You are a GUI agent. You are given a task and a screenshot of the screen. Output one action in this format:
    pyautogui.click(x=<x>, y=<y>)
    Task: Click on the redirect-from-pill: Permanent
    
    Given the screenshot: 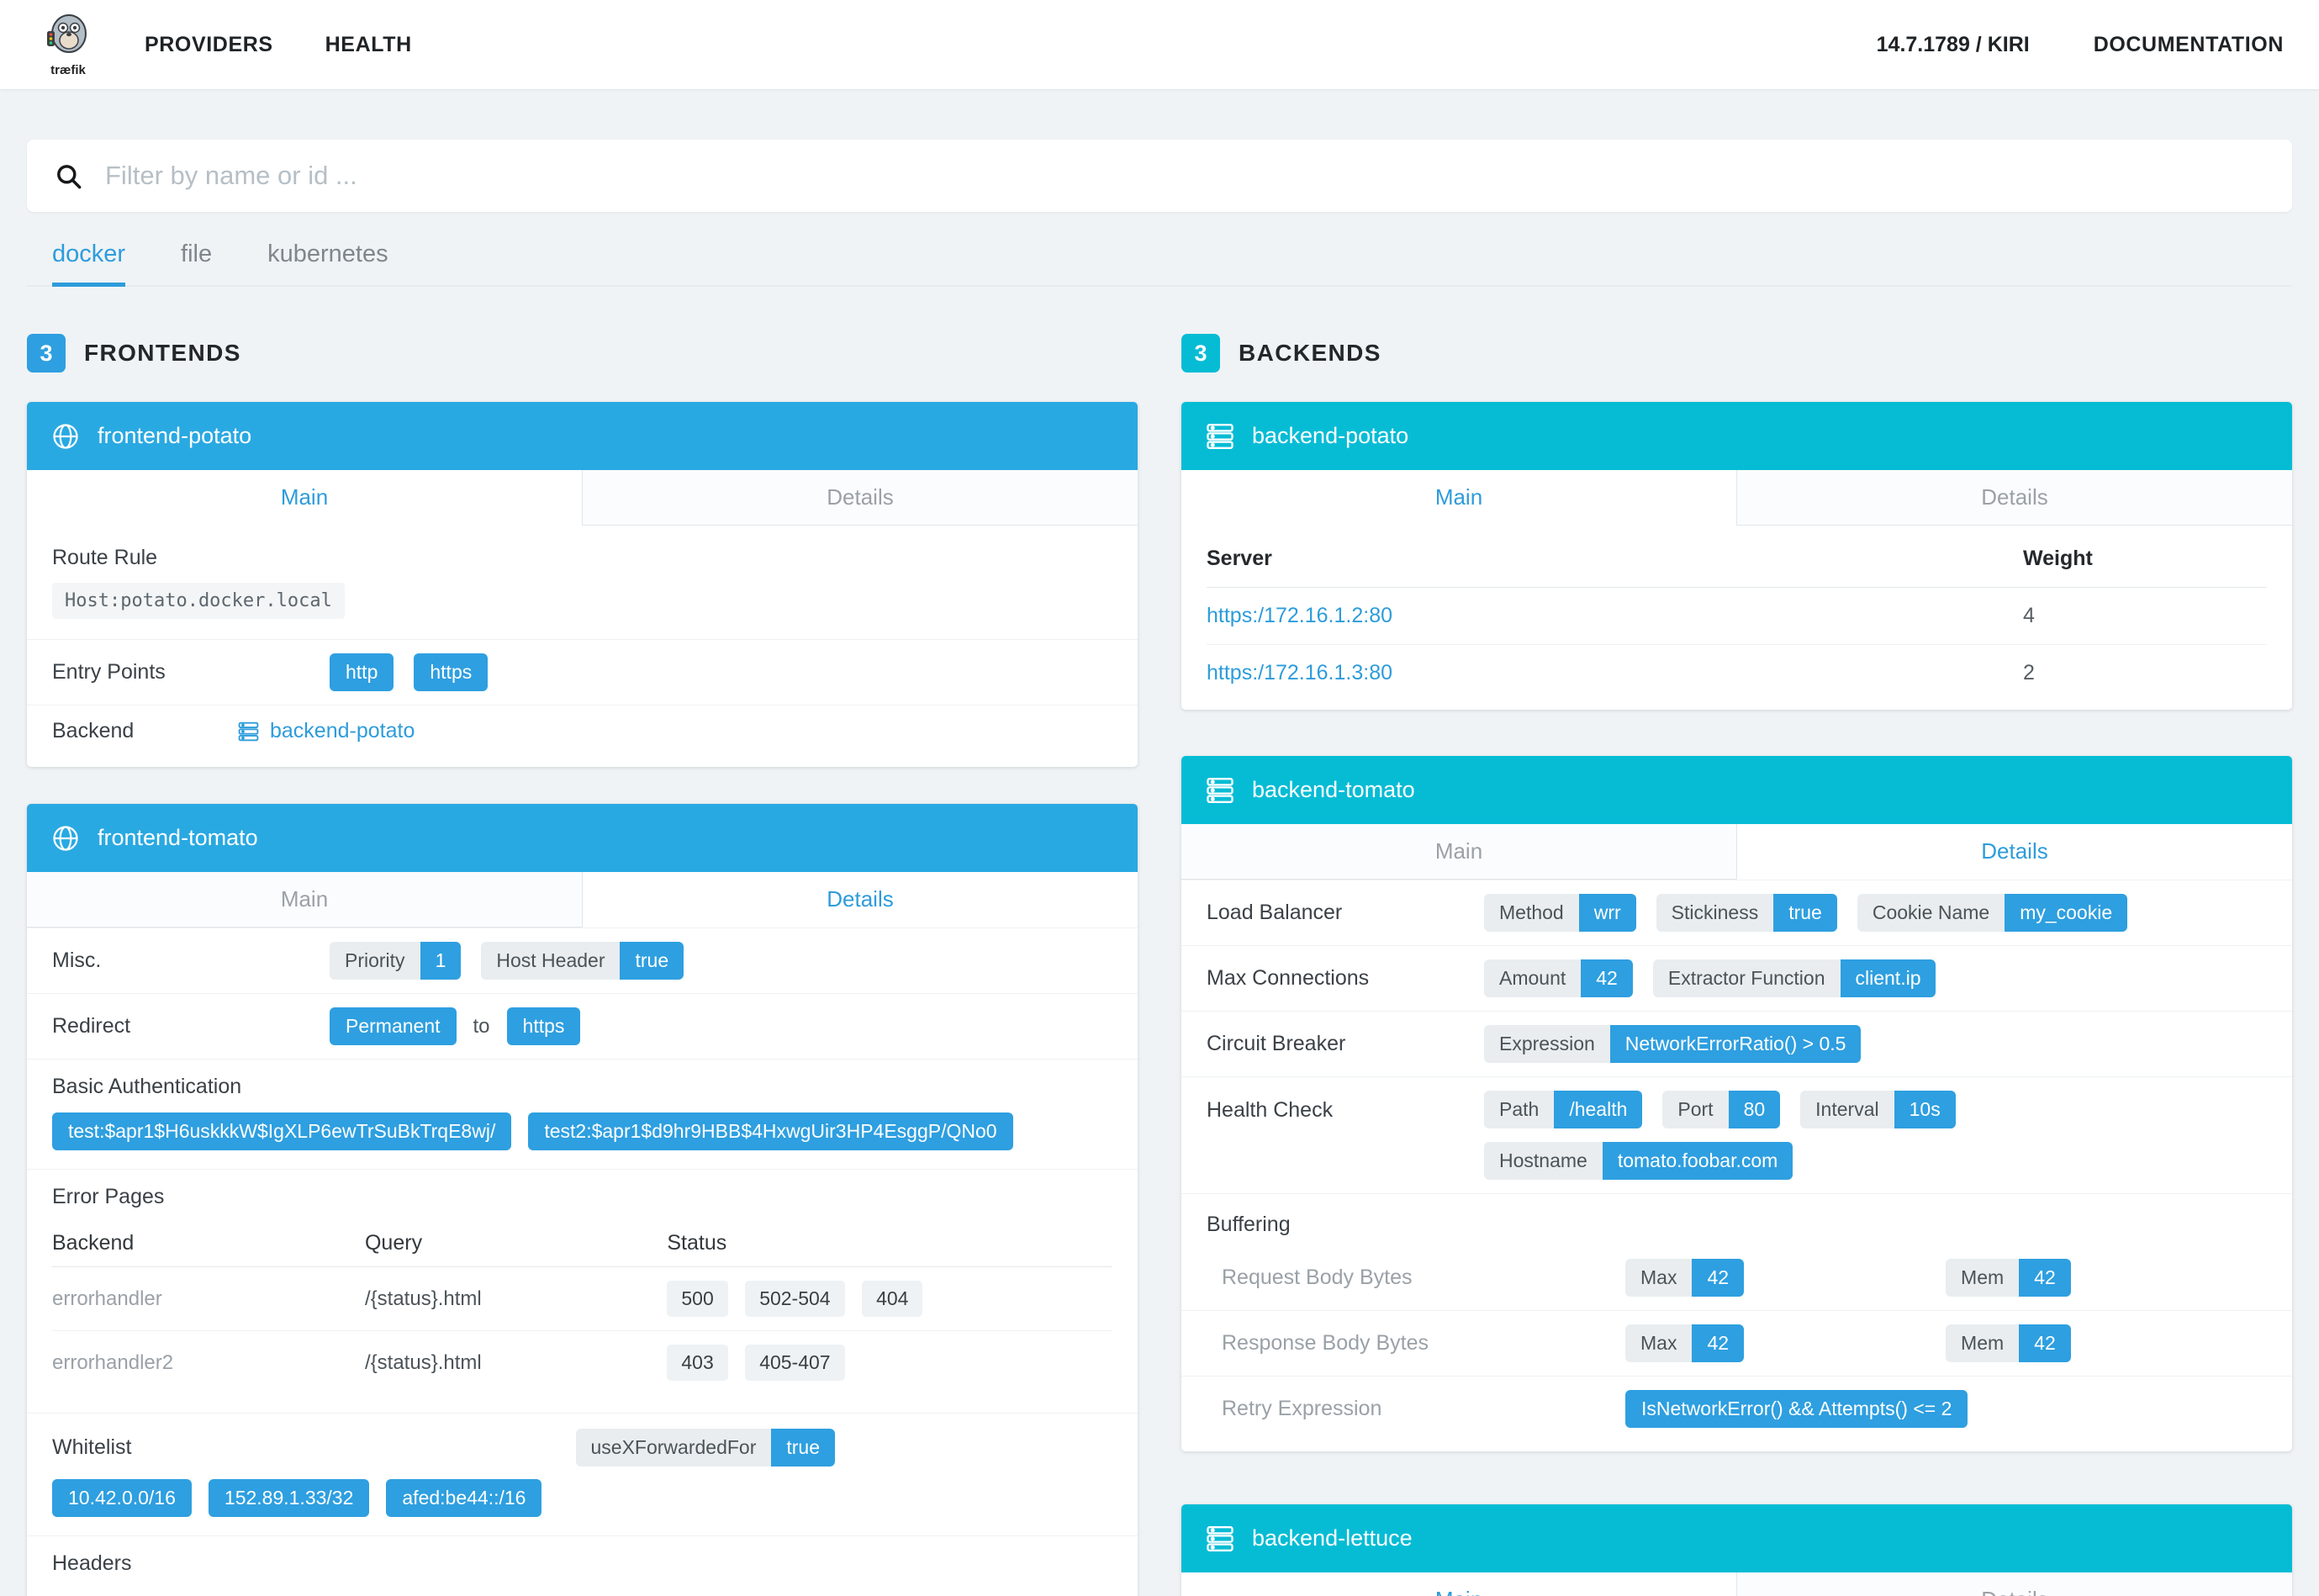 What is the action you would take?
    pyautogui.click(x=393, y=1026)
    